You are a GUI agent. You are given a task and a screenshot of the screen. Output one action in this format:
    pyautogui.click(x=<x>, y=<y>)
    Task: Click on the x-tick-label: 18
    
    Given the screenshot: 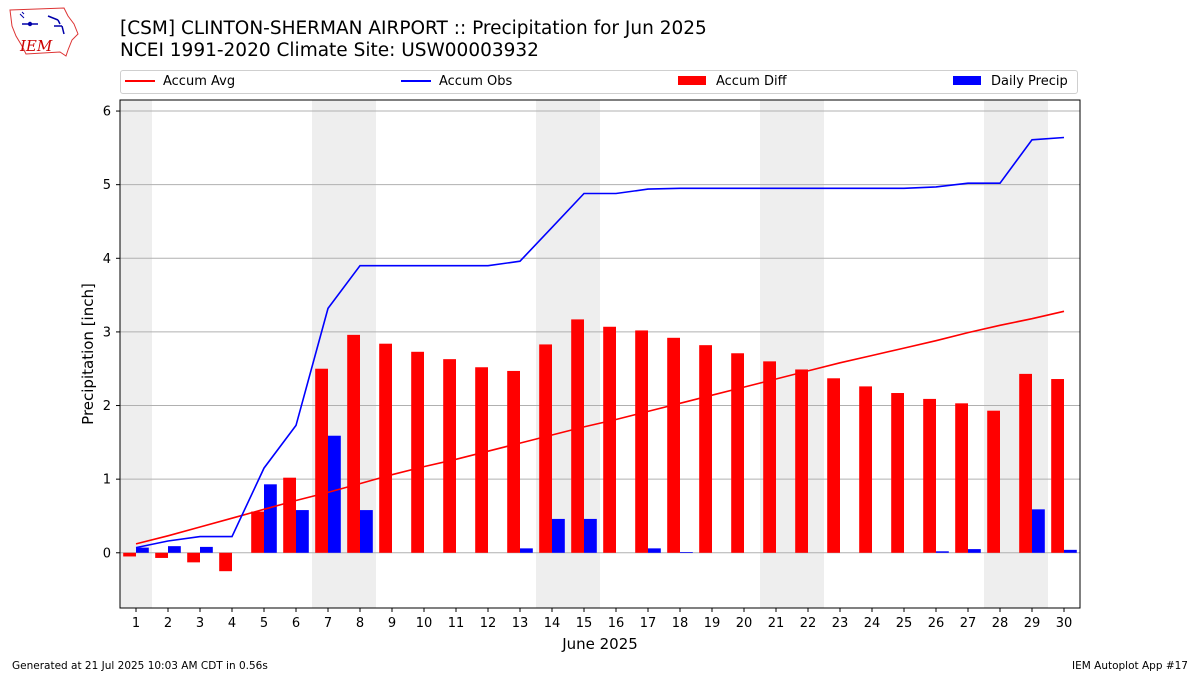 What is the action you would take?
    pyautogui.click(x=680, y=623)
    